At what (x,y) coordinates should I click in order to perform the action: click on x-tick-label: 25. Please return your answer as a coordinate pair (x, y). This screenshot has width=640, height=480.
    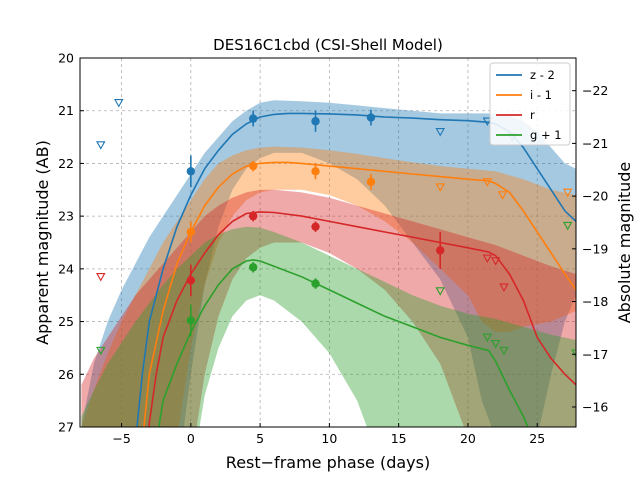
    Looking at the image, I should click on (537, 438).